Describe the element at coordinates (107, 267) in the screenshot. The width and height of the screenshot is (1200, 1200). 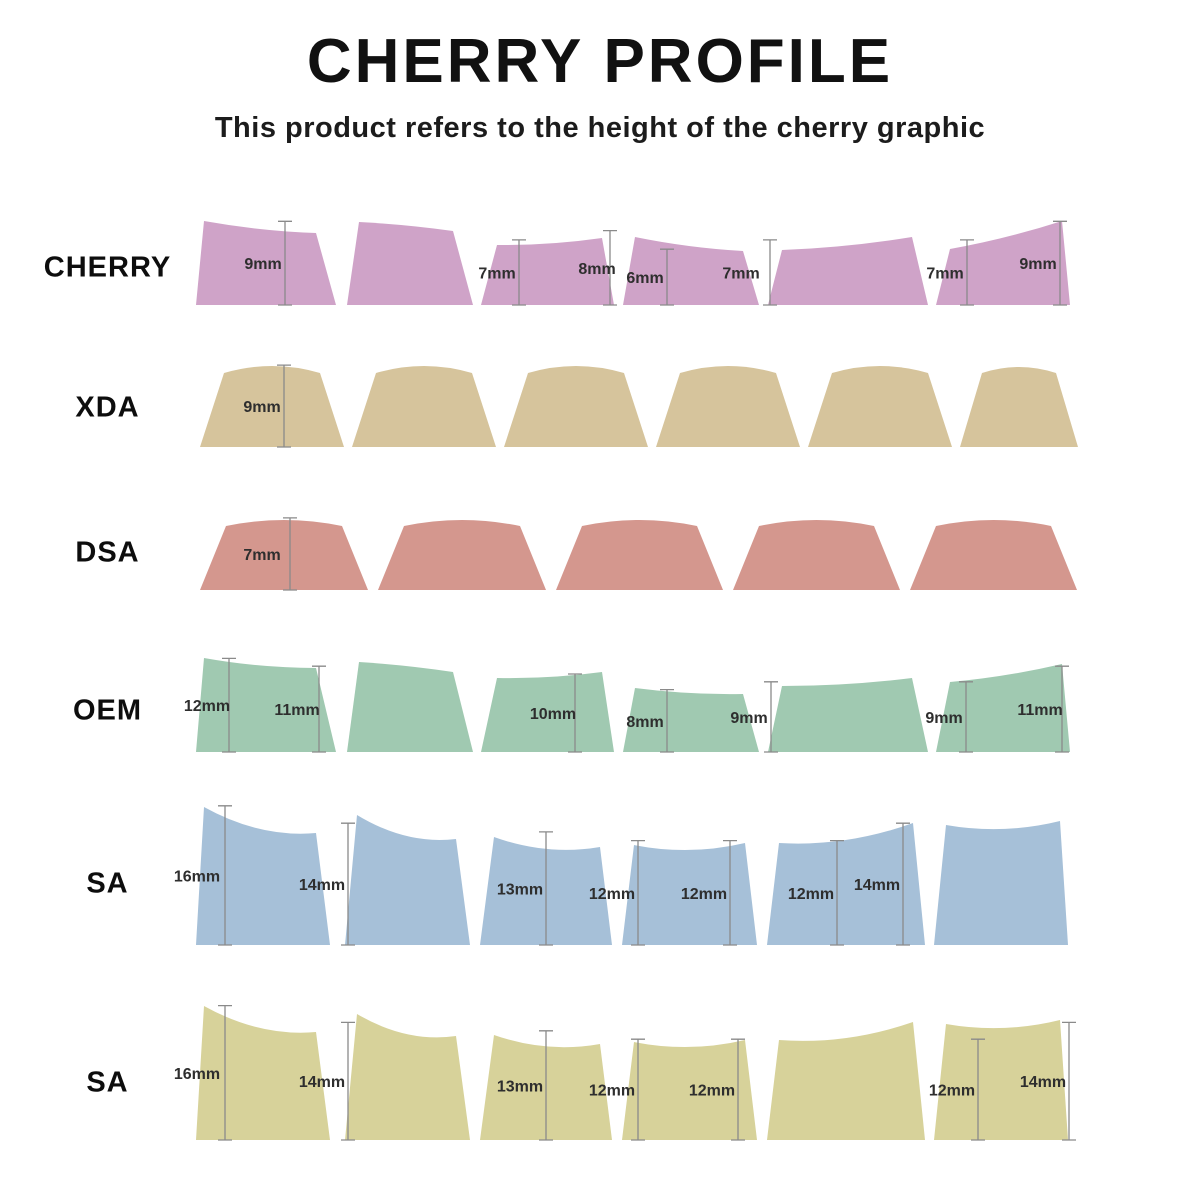
I see `profile-label-cherry: CHERRY` at that location.